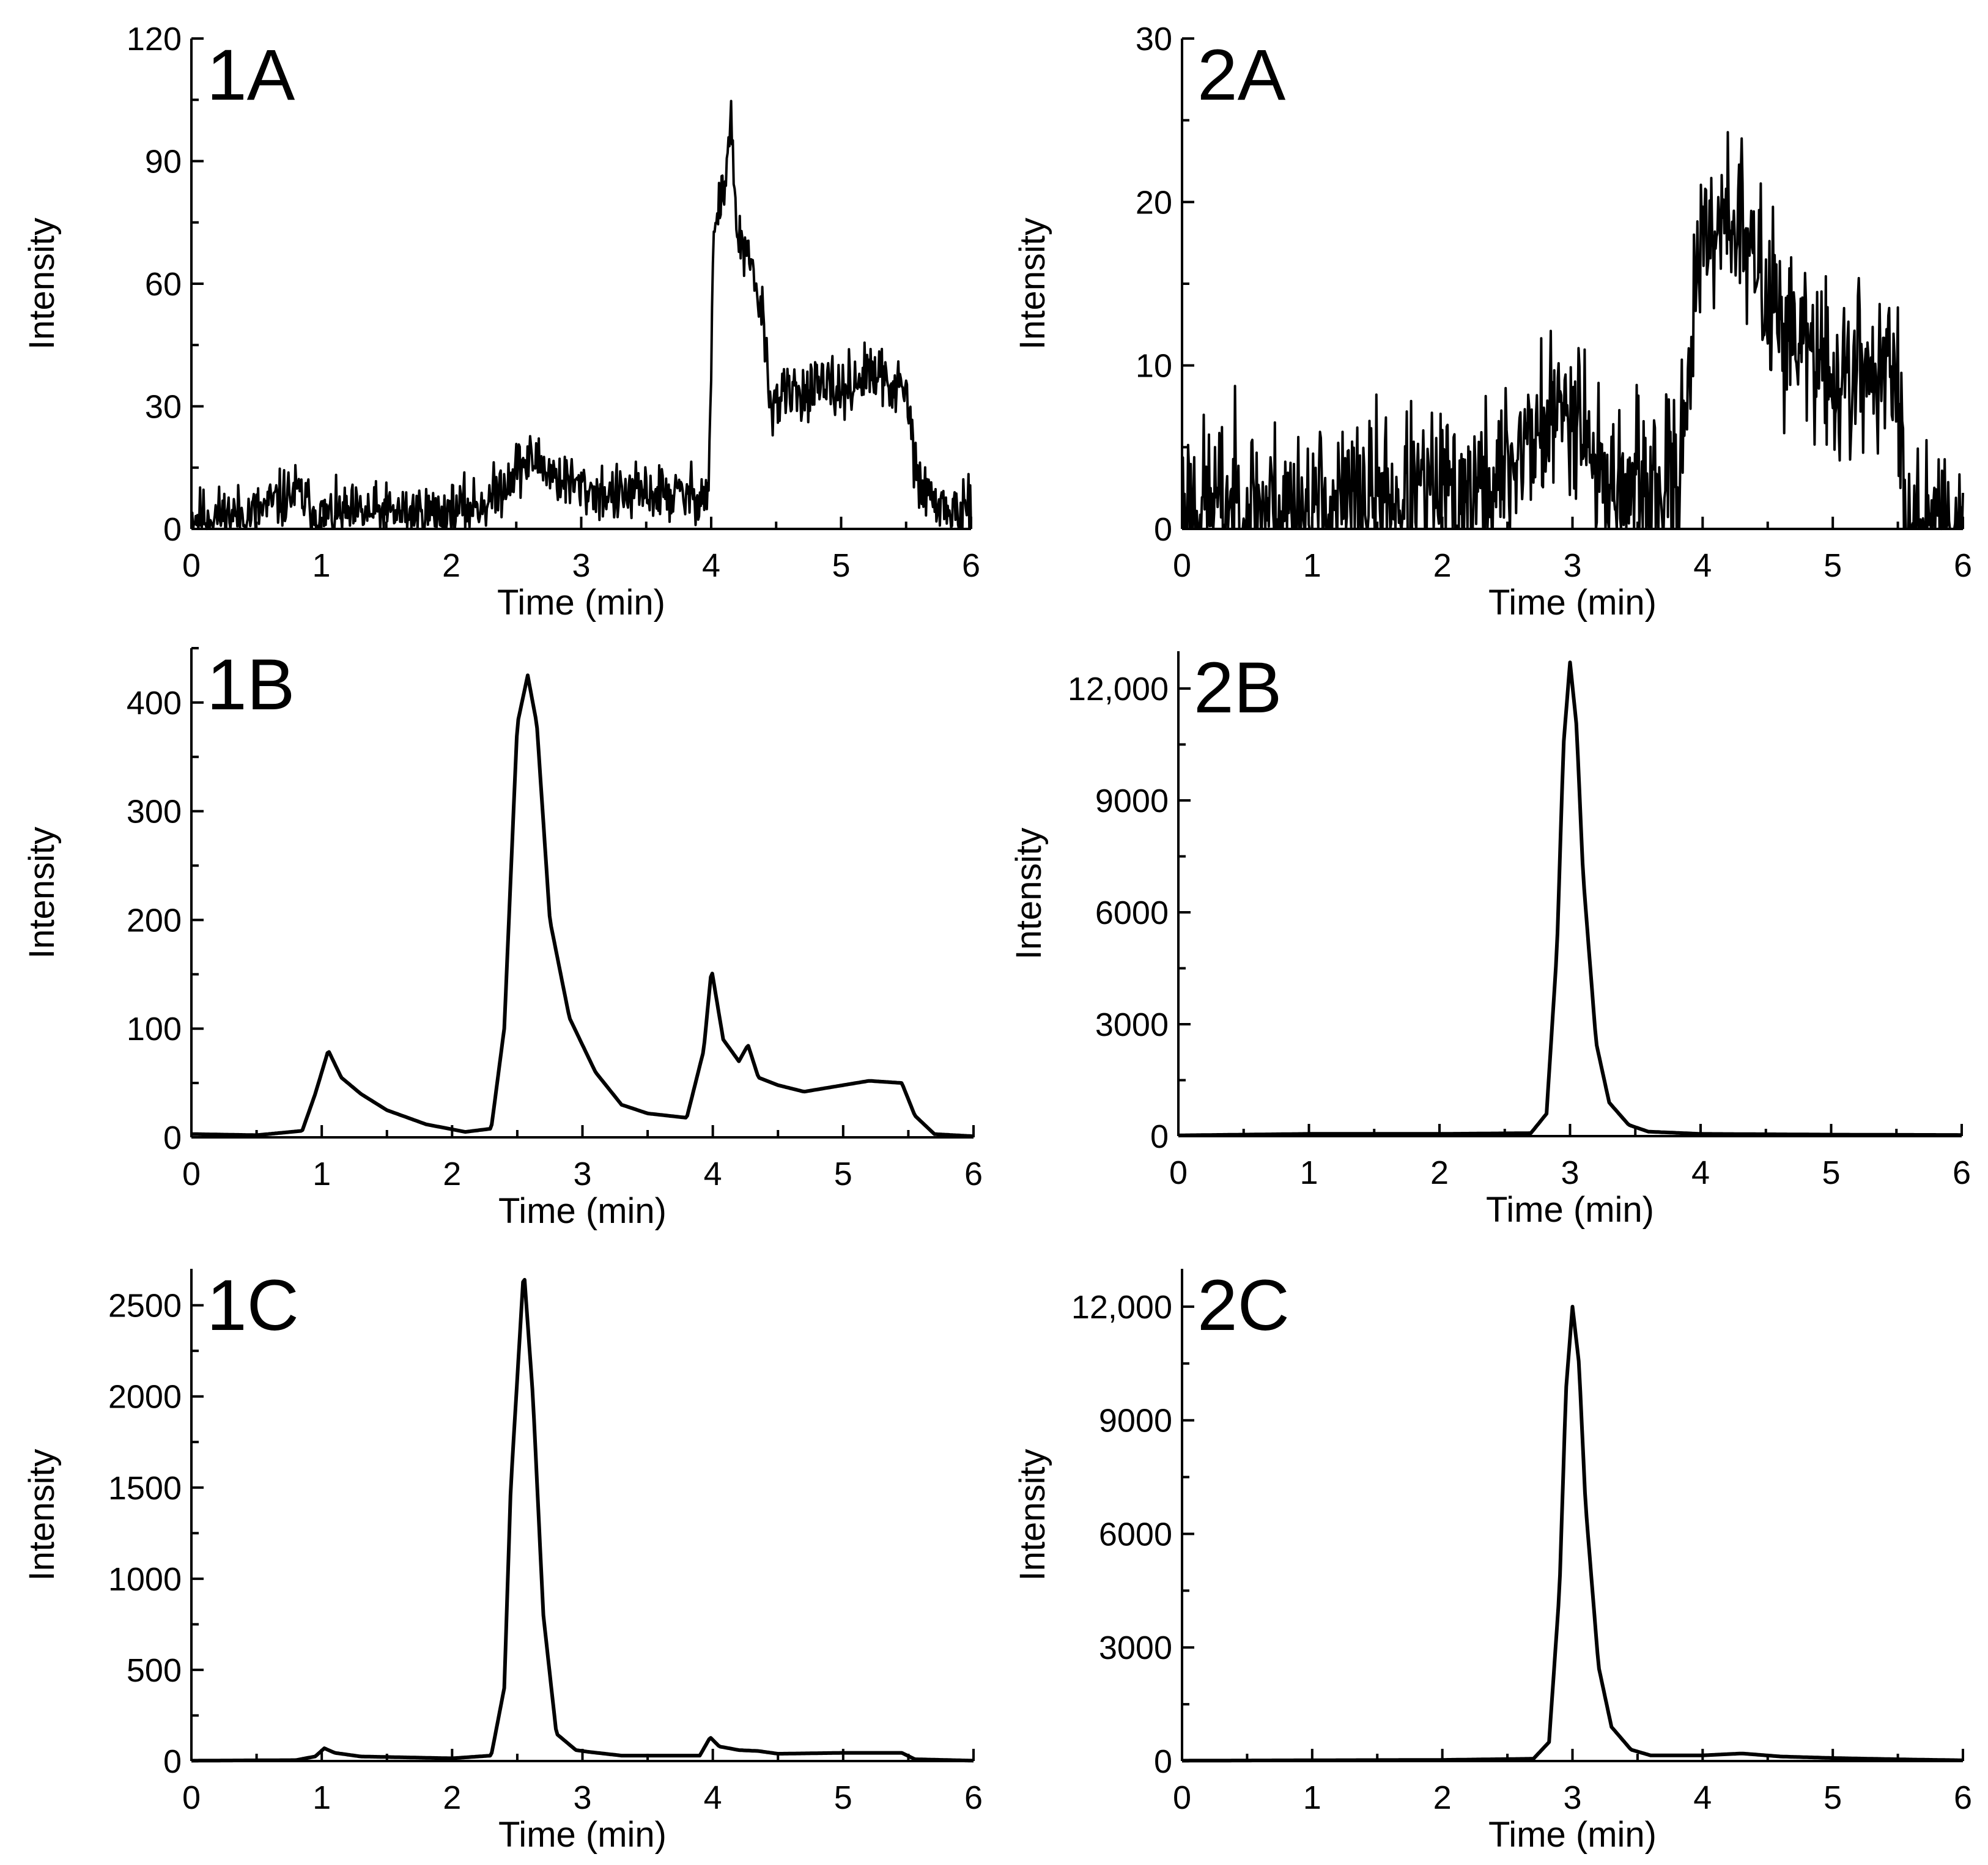  What do you see at coordinates (1572, 330) in the screenshot?
I see `series-line-2a` at bounding box center [1572, 330].